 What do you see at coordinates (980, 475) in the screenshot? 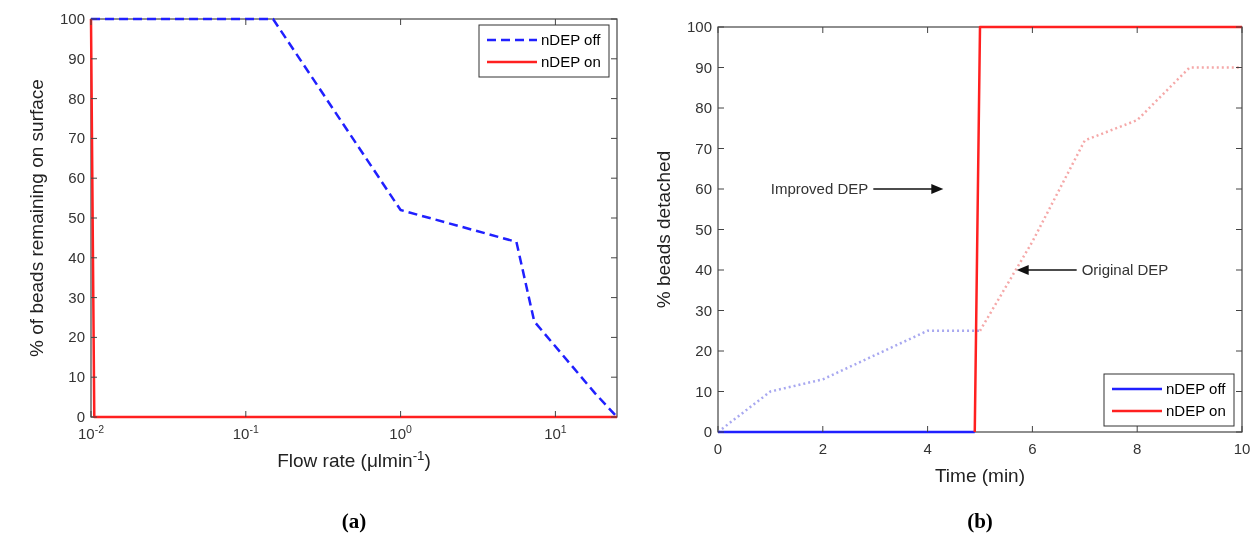
I see `x-axis-title: Time (min)` at bounding box center [980, 475].